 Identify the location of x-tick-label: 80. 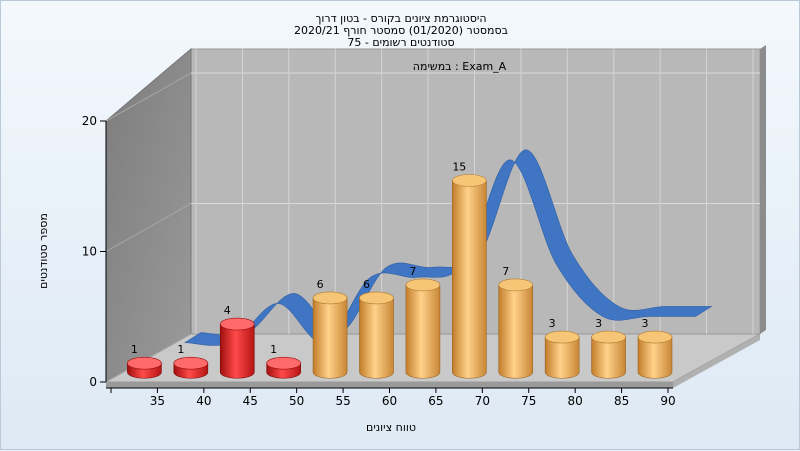
(575, 401).